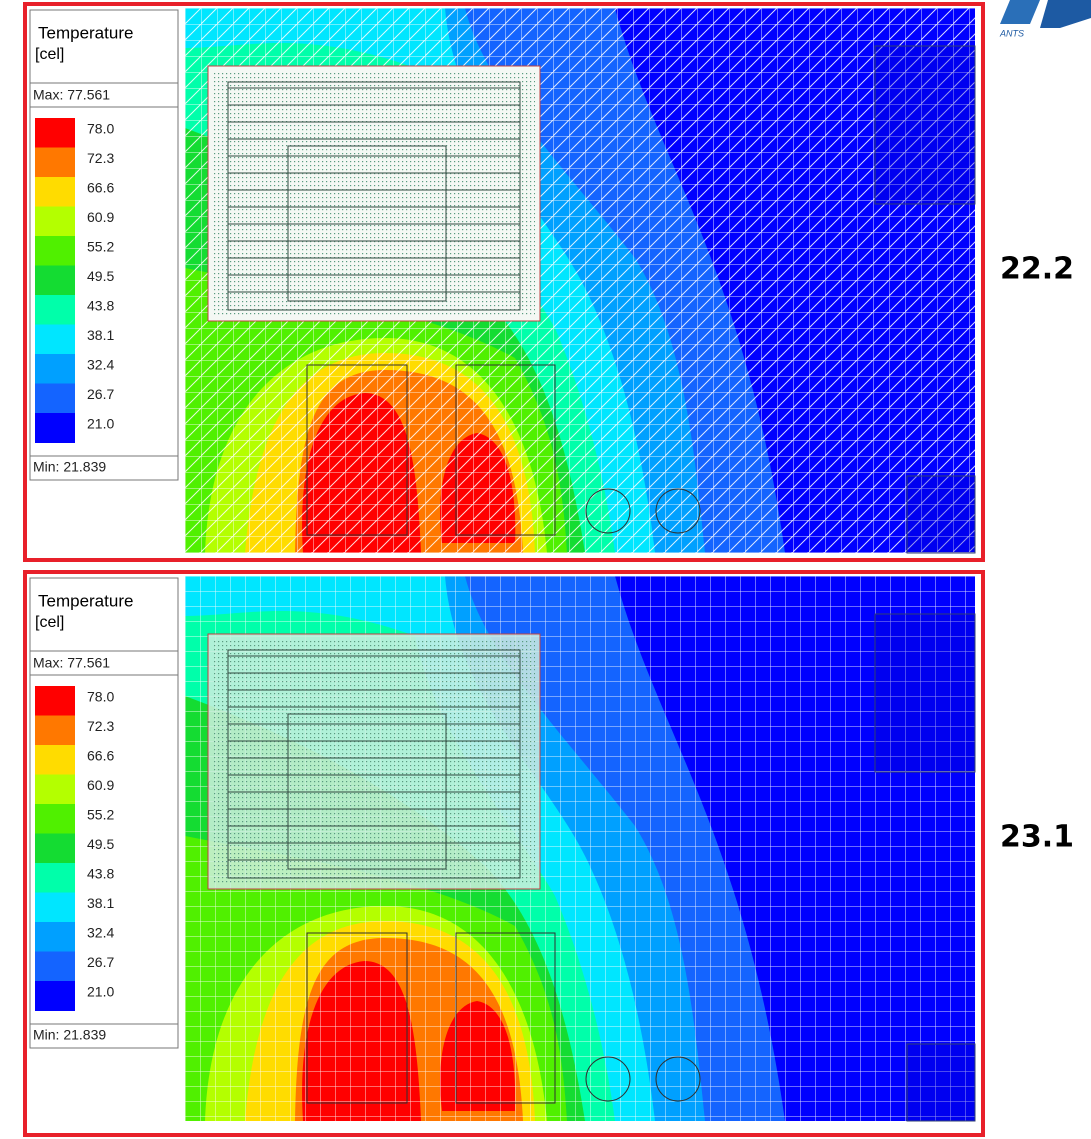  I want to click on panel-label: 23.1, so click(1037, 837).